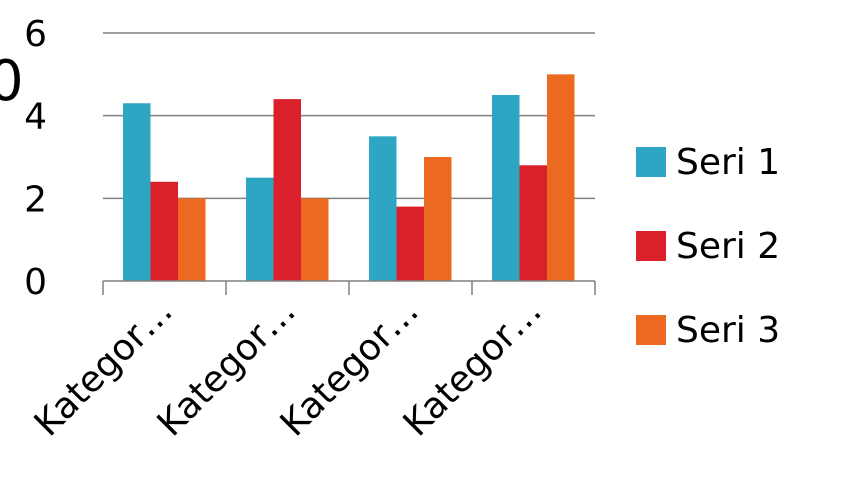 The image size is (841, 479). What do you see at coordinates (35, 199) in the screenshot?
I see `y-tick-label-1: 2` at bounding box center [35, 199].